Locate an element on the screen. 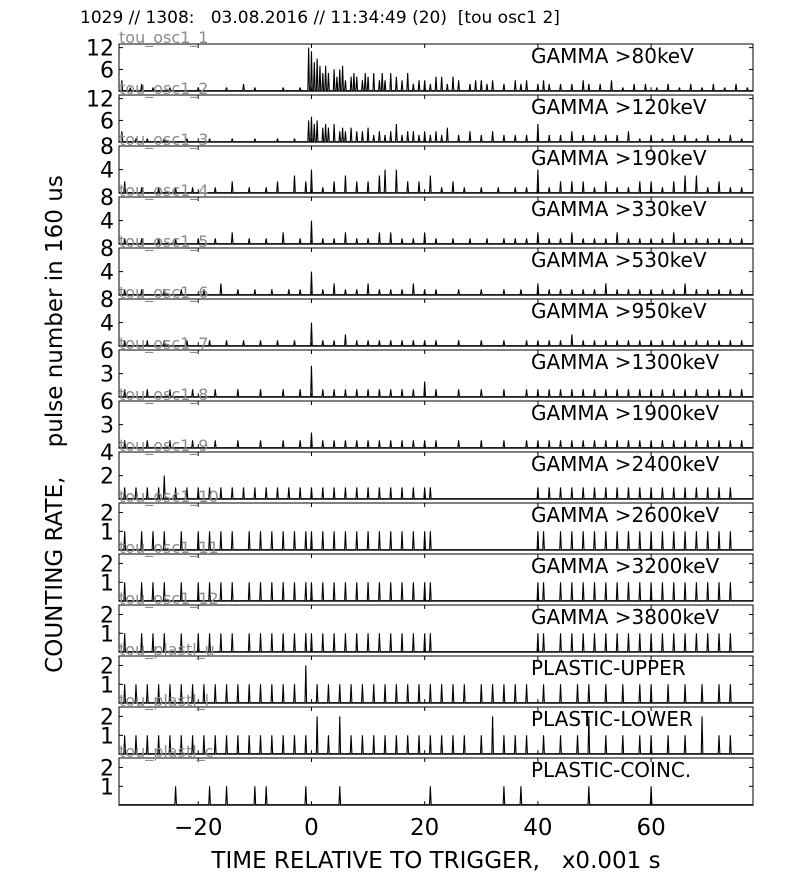  channel-tag: tou_osc1_6 is located at coordinates (163, 293).